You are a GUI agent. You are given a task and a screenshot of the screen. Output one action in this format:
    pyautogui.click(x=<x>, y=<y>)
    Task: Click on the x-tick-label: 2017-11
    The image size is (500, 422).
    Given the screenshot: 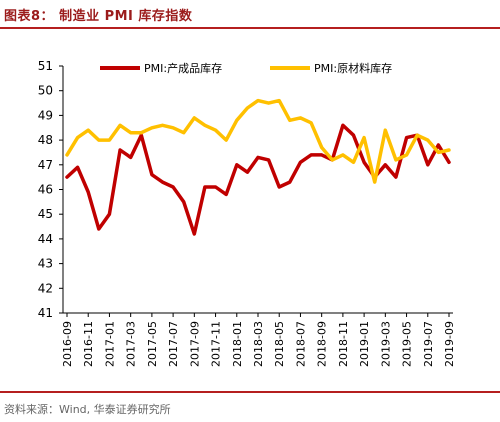 What is the action you would take?
    pyautogui.click(x=216, y=344)
    